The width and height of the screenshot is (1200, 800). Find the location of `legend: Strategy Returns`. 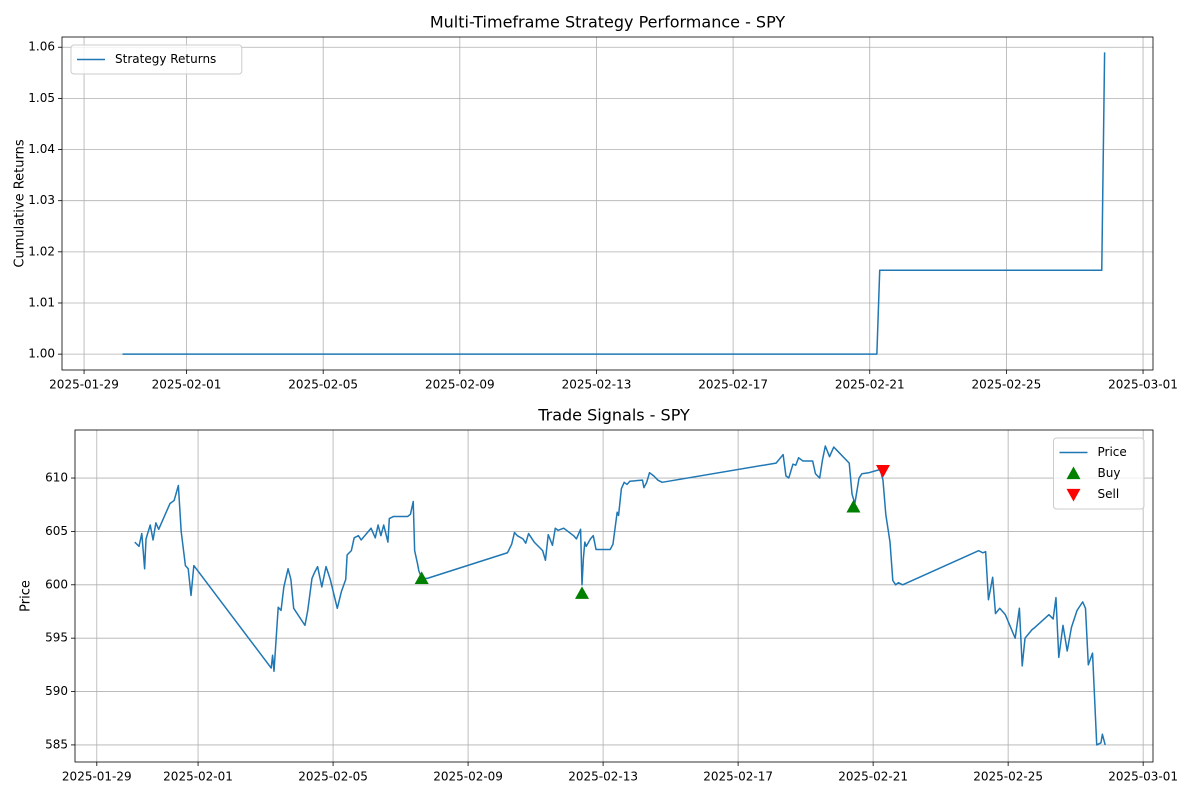

legend: Strategy Returns is located at coordinates (156, 59).